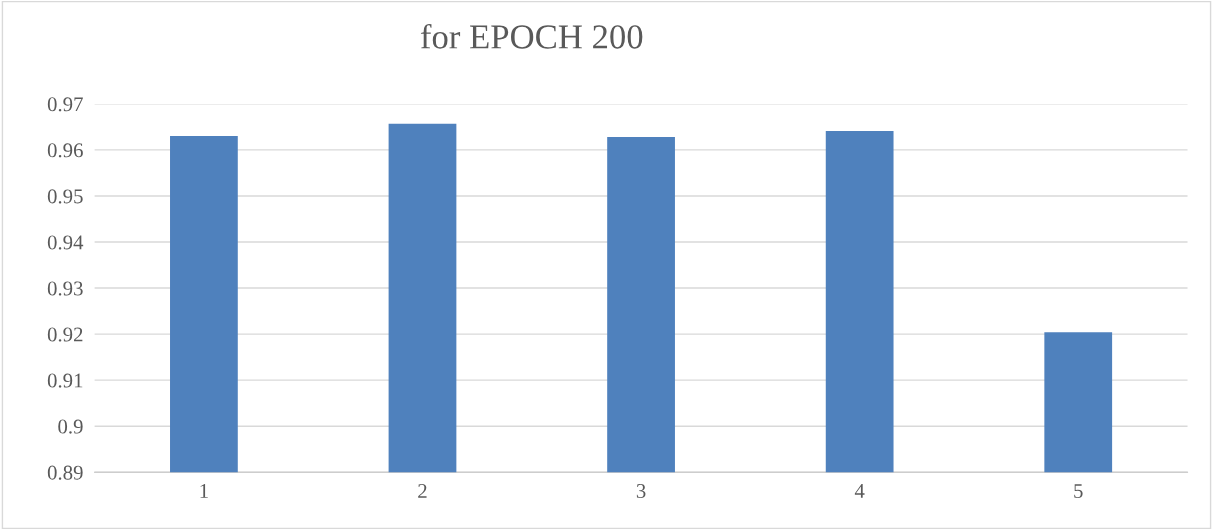 The height and width of the screenshot is (530, 1213). What do you see at coordinates (859, 491) in the screenshot?
I see `x-tick-label: 4` at bounding box center [859, 491].